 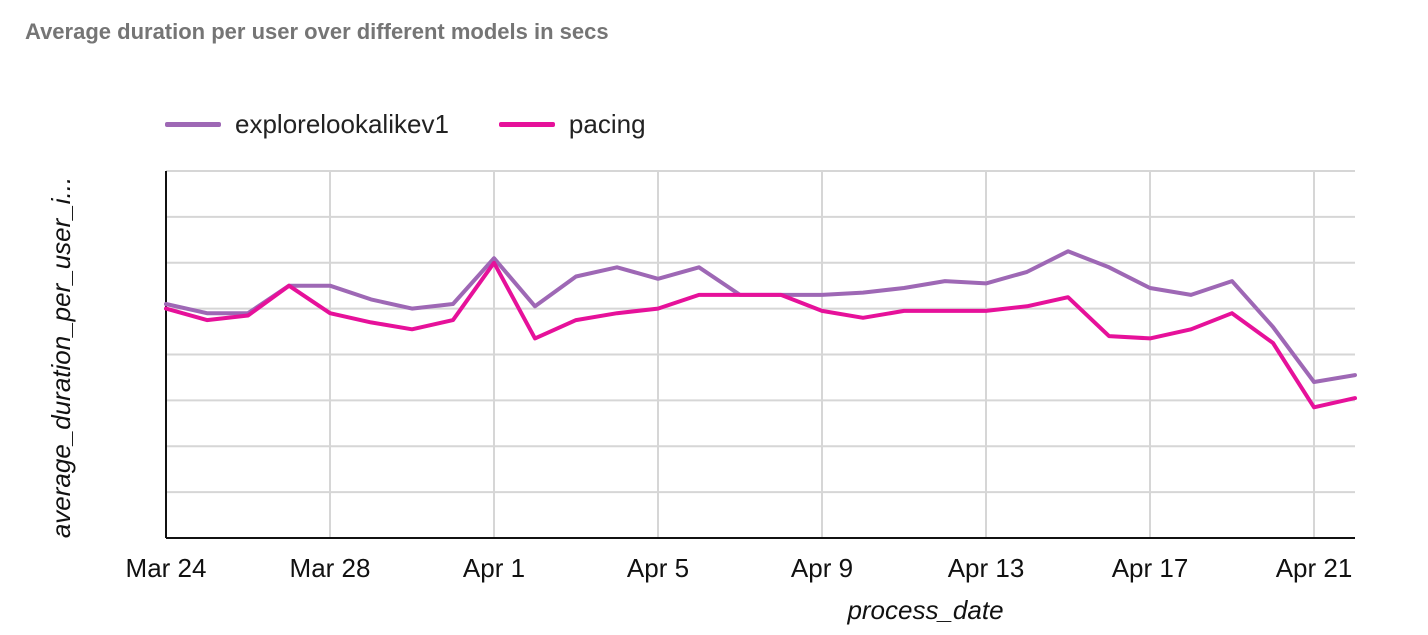 What do you see at coordinates (166, 568) in the screenshot?
I see `x-tick-label: Mar 24` at bounding box center [166, 568].